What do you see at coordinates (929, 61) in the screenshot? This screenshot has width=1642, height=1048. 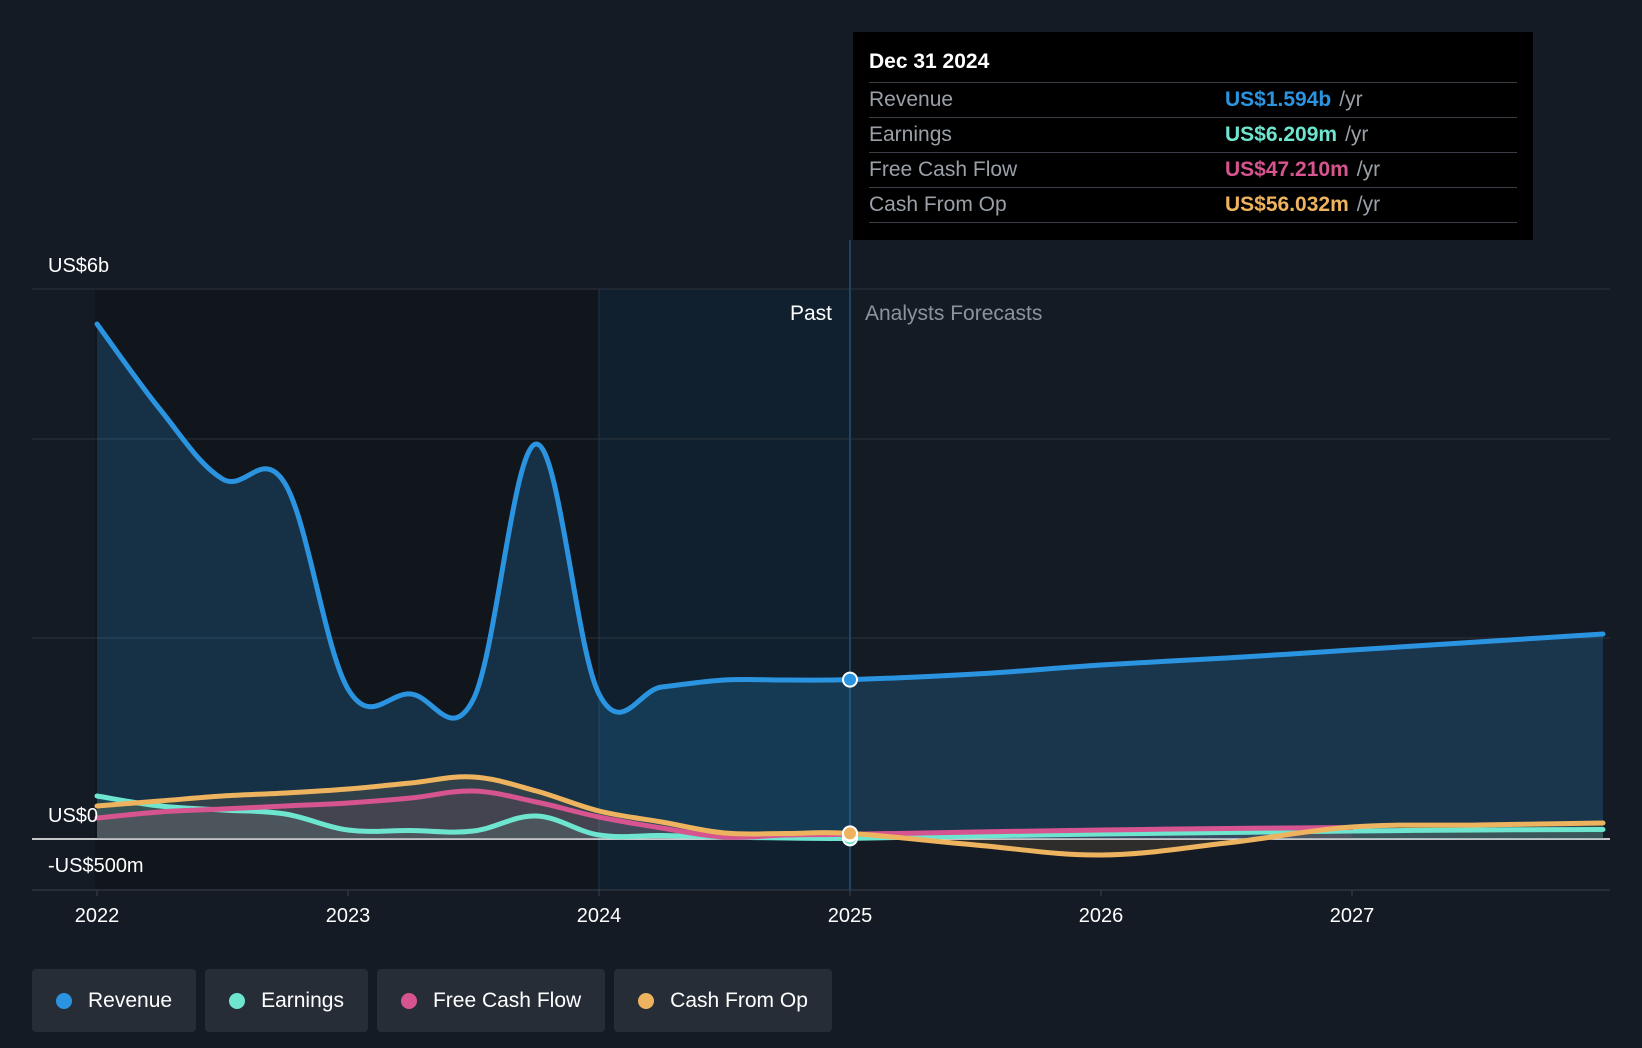 I see `tooltip-date: Dec 31 2024` at bounding box center [929, 61].